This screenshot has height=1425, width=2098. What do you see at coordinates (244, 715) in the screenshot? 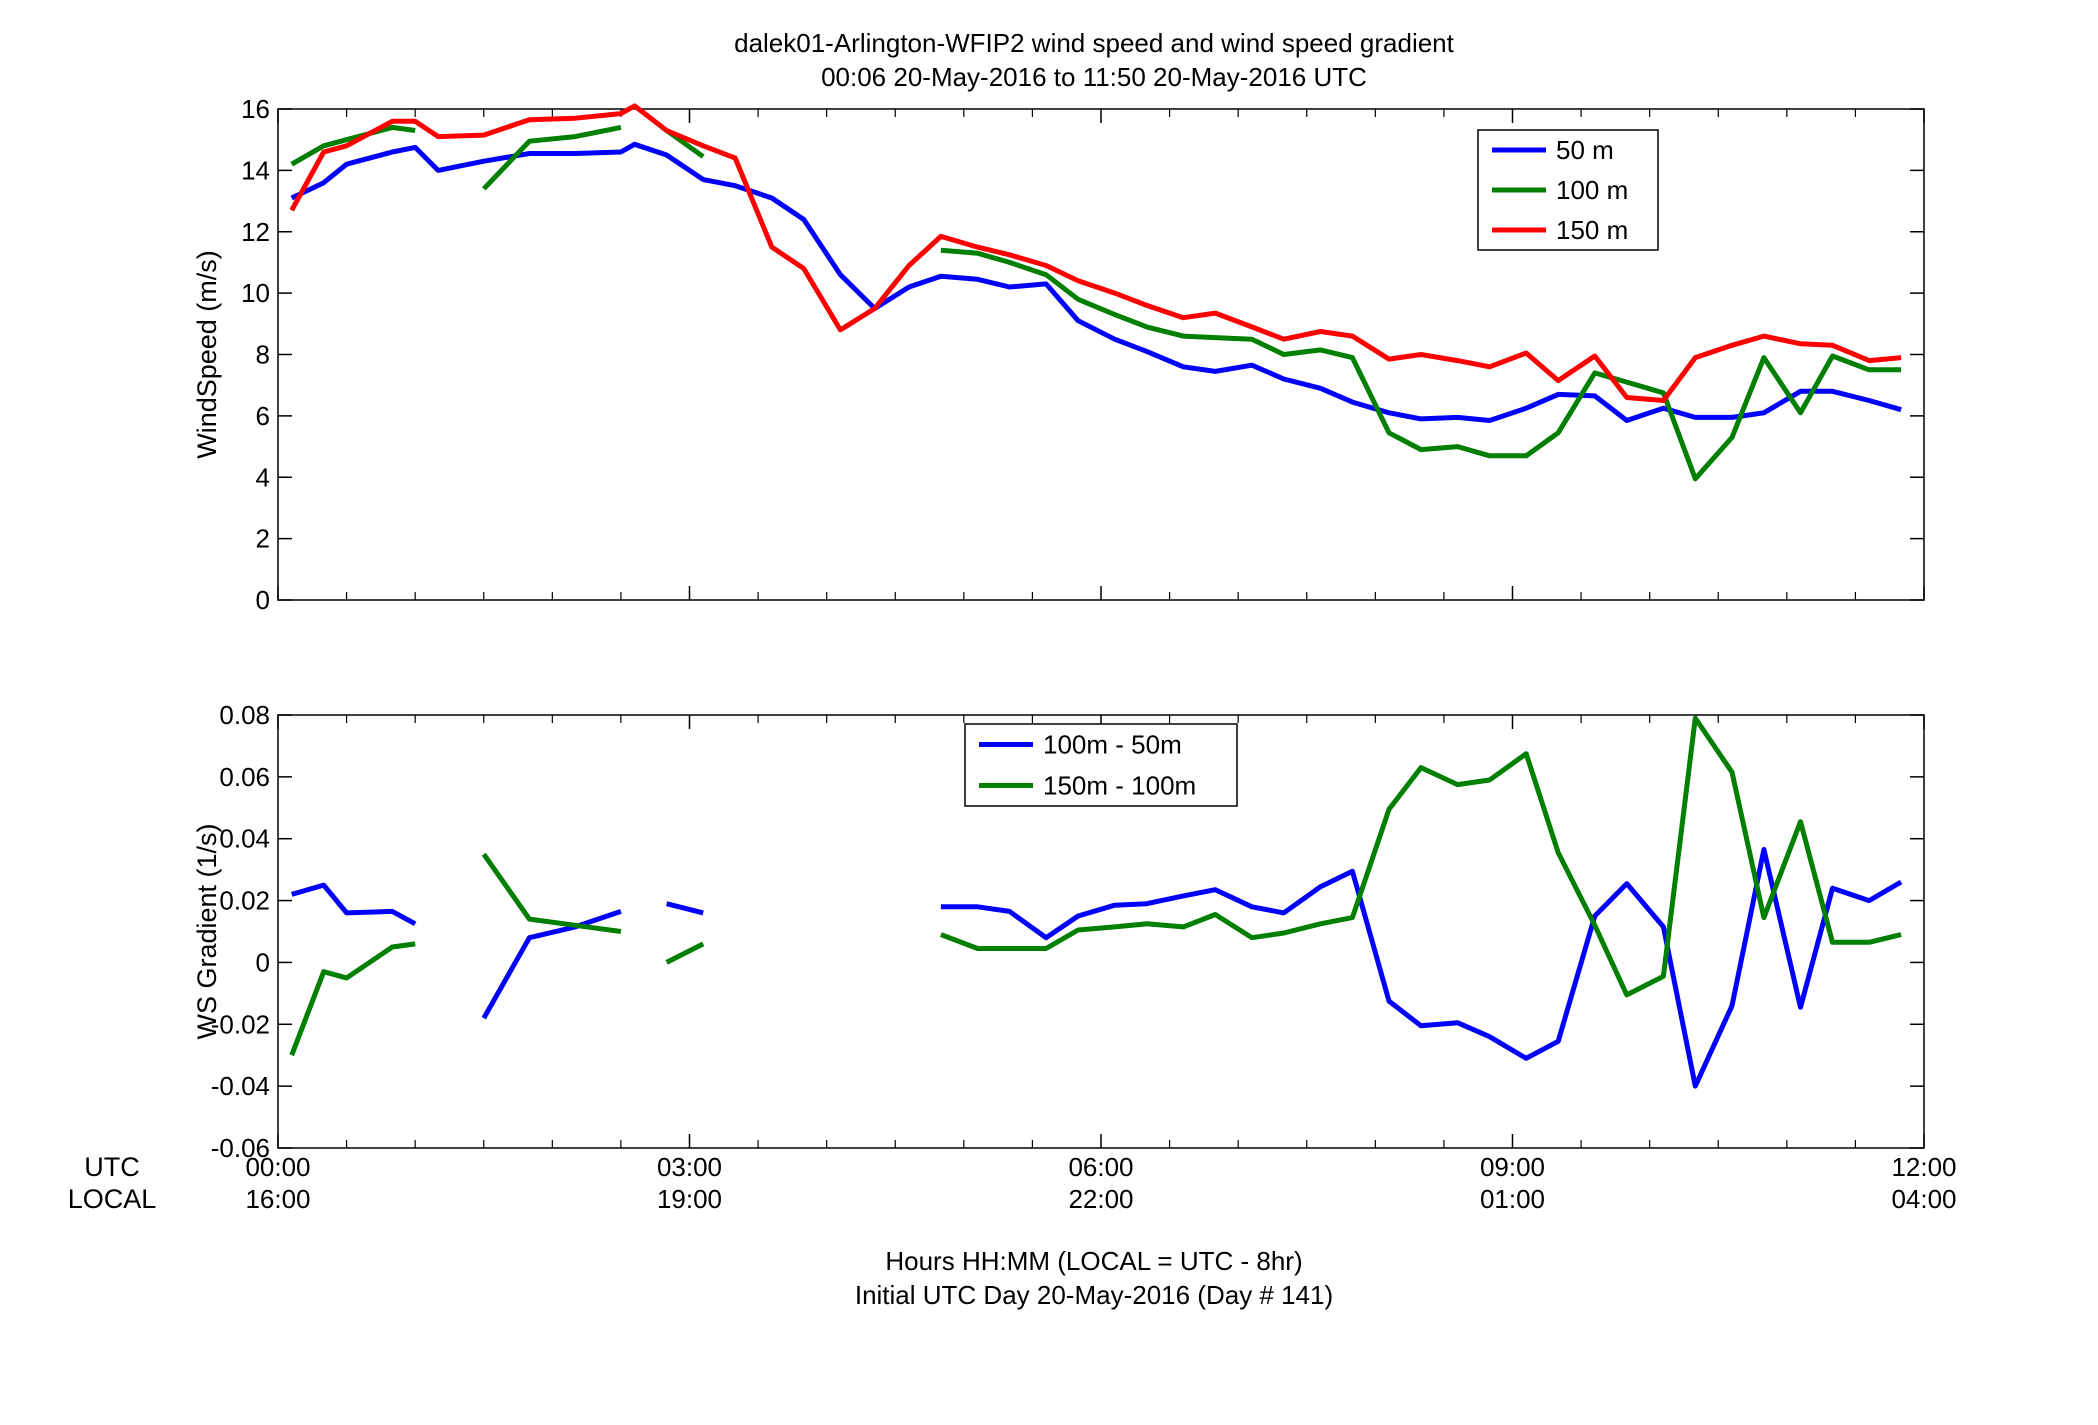
I see `y-tick-label: 0.08` at bounding box center [244, 715].